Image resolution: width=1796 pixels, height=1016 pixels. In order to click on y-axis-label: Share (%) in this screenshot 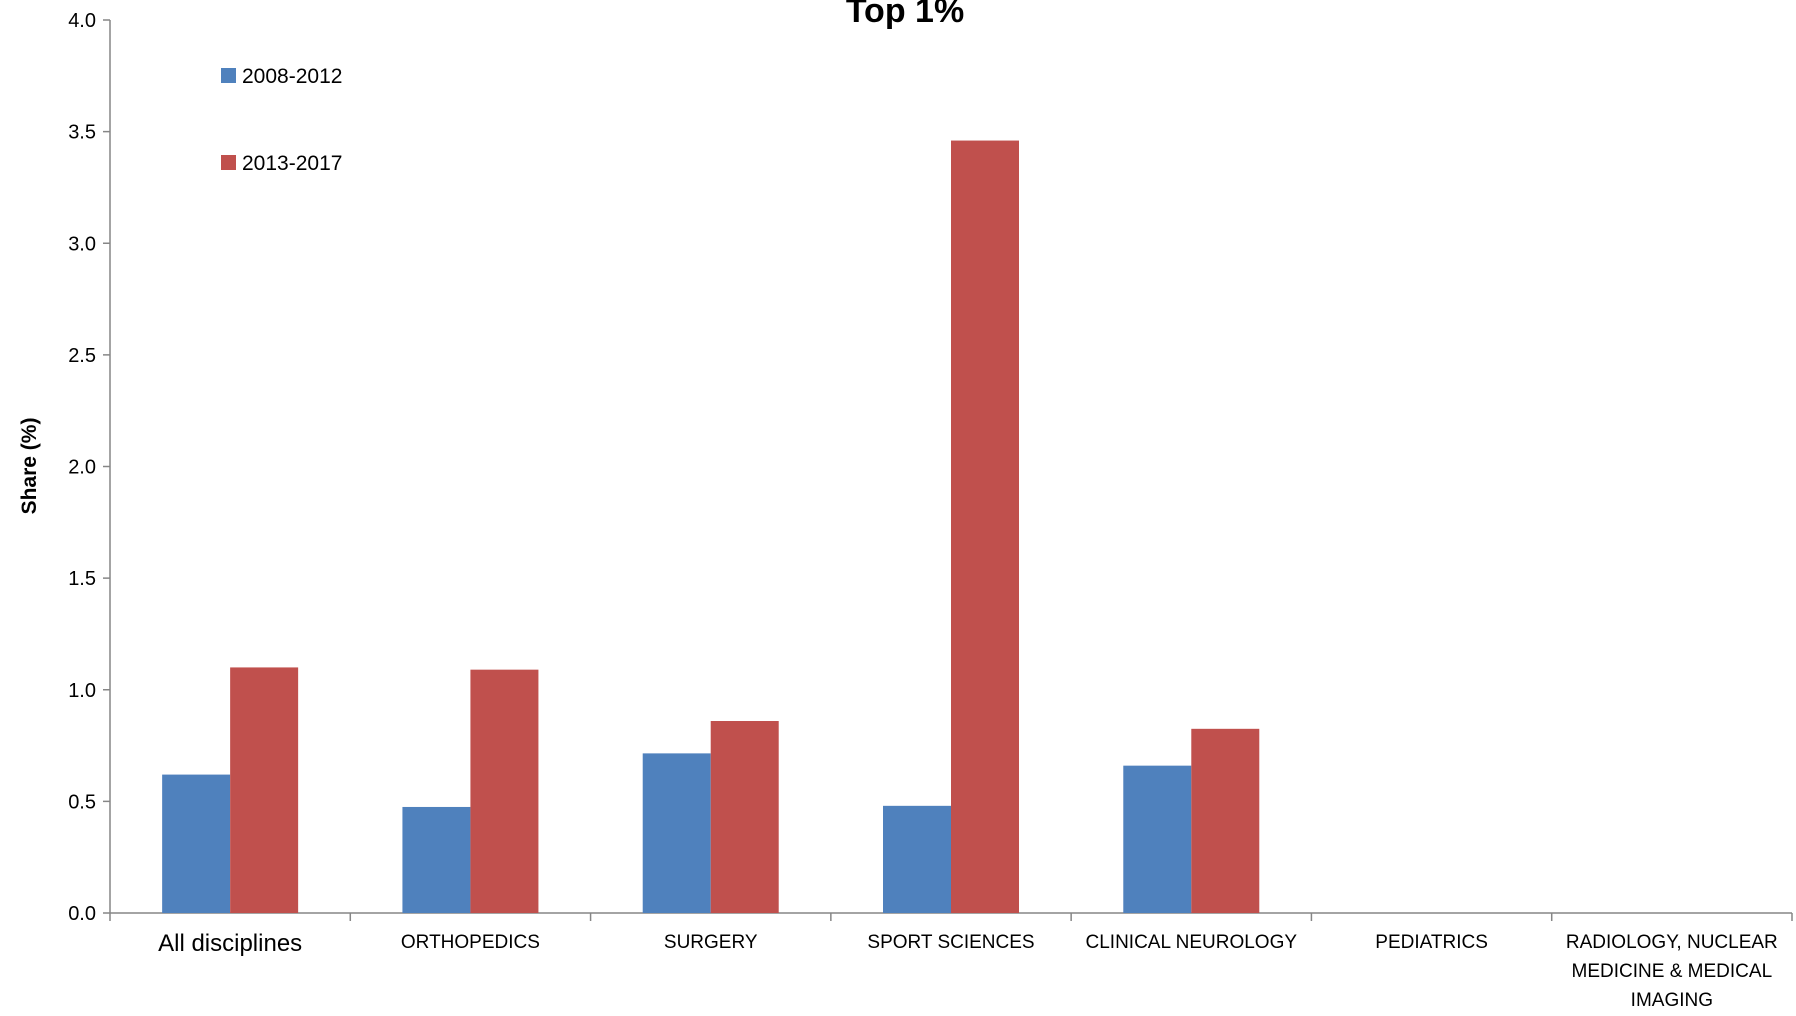, I will do `click(29, 466)`.